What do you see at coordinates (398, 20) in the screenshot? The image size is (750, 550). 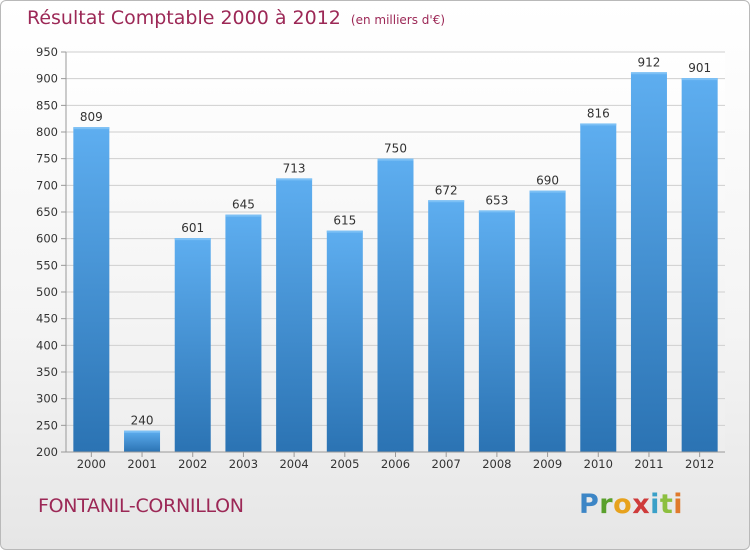 I see `chart-unit-label: (en milliers d'€)` at bounding box center [398, 20].